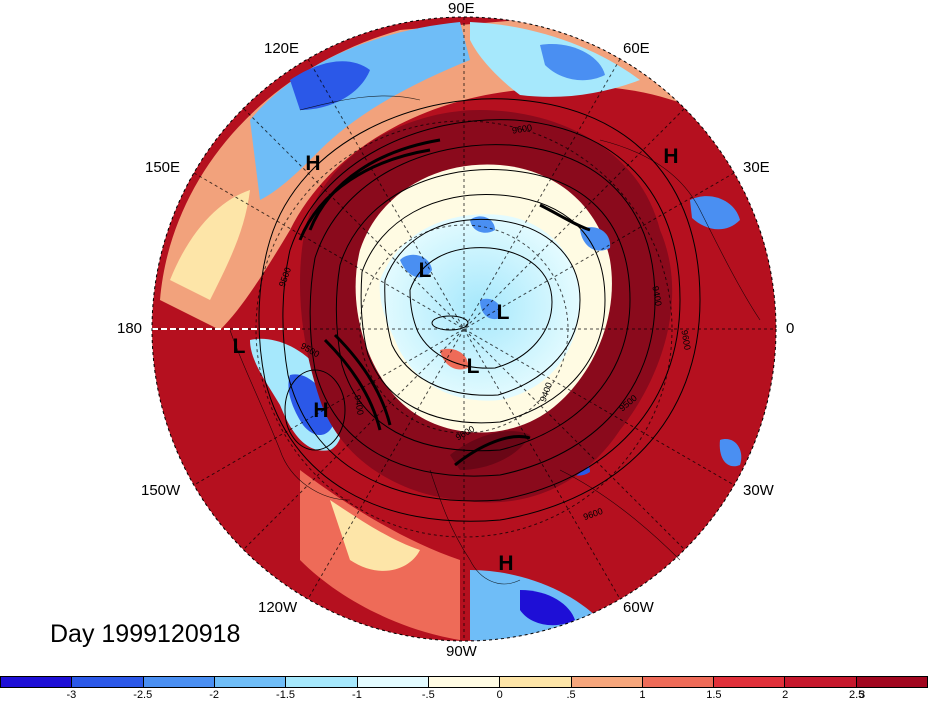 This screenshot has height=702, width=928. Describe the element at coordinates (163, 167) in the screenshot. I see `lon-label-150e: 150E` at that location.